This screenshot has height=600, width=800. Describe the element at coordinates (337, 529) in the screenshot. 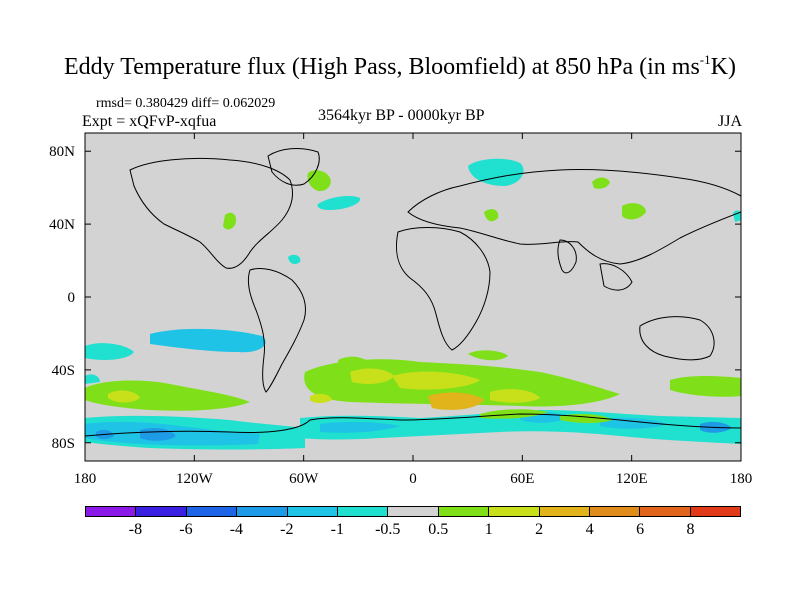

I see `colorbar-label: -1` at that location.